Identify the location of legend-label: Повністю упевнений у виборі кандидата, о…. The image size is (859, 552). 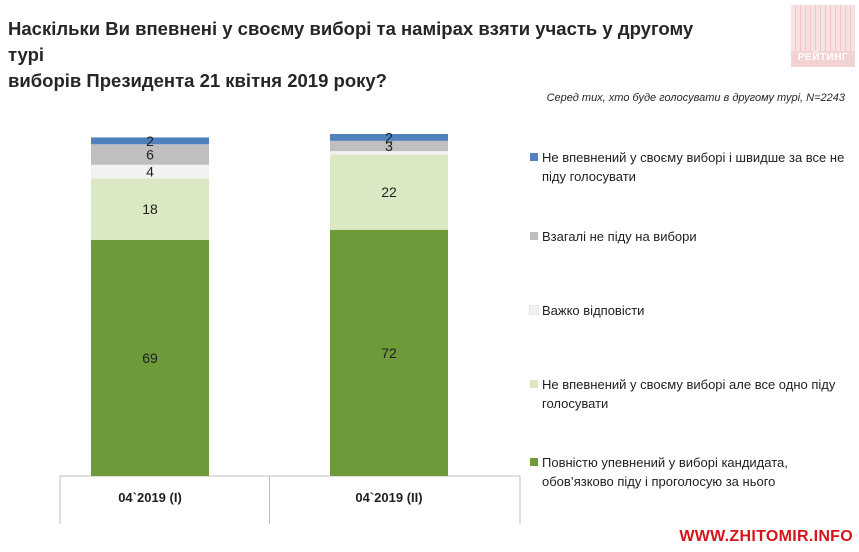
(665, 472).